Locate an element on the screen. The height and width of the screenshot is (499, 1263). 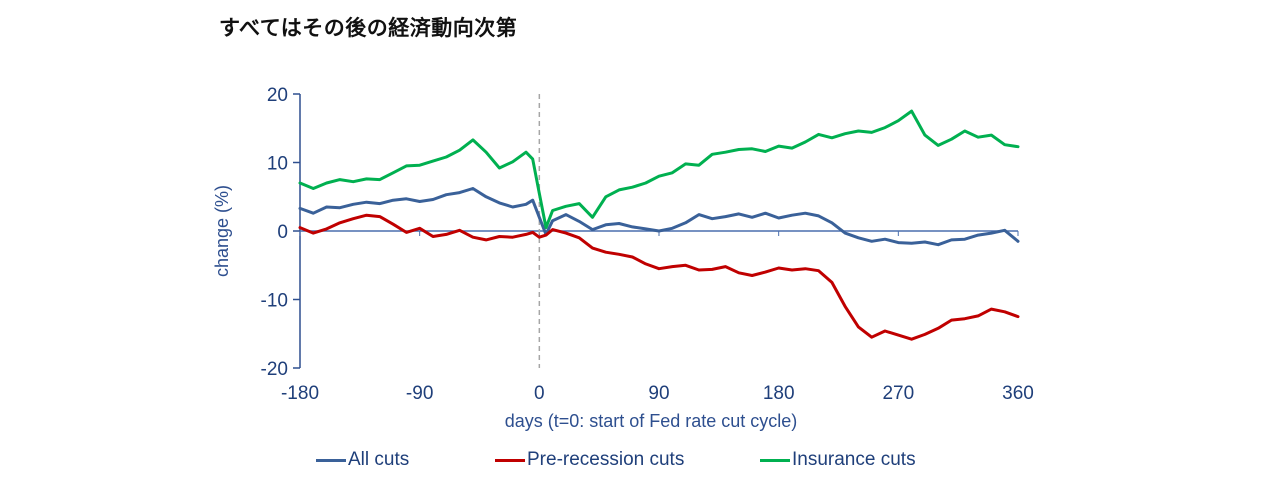
legend-item-pre-recession-cuts: Pre-recession cuts is located at coordinates (589, 460).